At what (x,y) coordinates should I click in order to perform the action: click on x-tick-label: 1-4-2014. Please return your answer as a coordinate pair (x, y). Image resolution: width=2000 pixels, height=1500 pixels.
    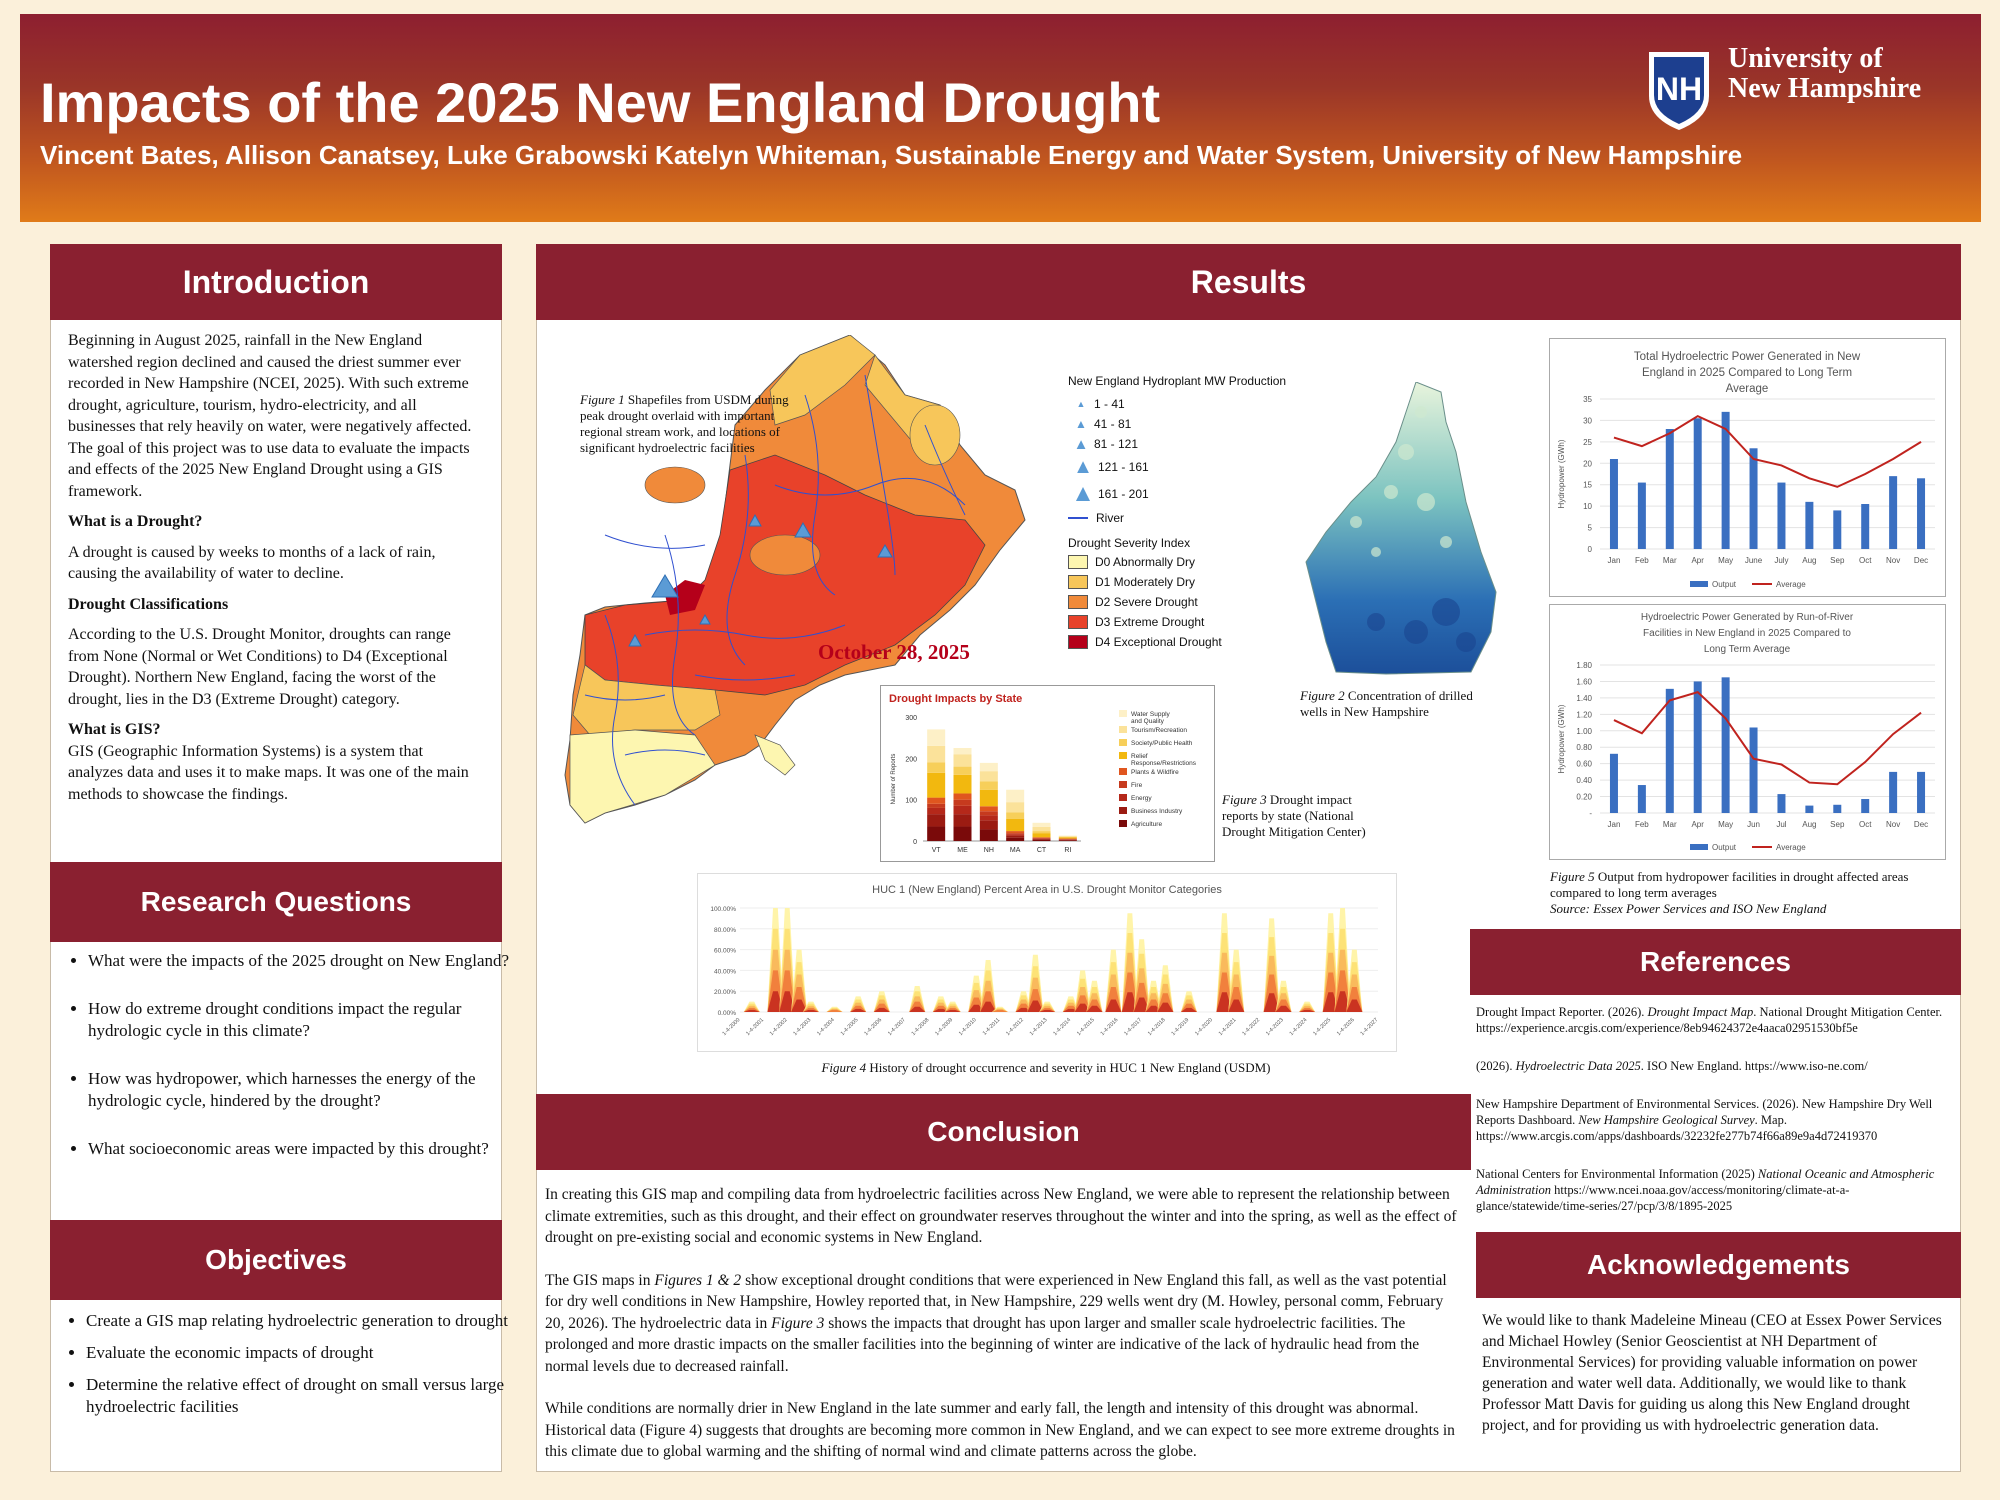
    Looking at the image, I should click on (1062, 1027).